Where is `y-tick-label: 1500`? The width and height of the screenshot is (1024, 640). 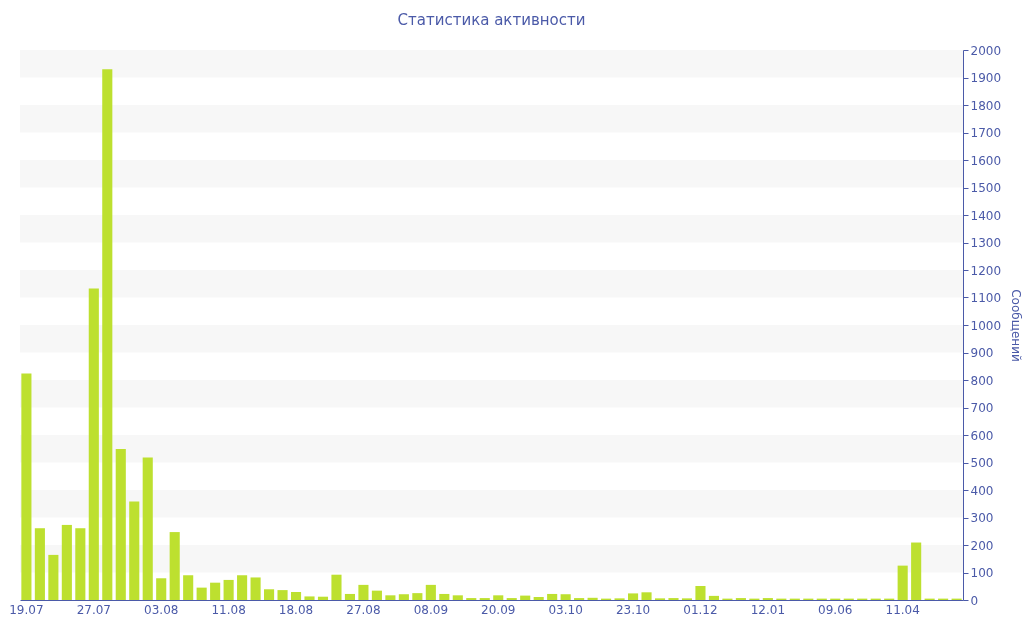
y-tick-label: 1500 is located at coordinates (986, 188).